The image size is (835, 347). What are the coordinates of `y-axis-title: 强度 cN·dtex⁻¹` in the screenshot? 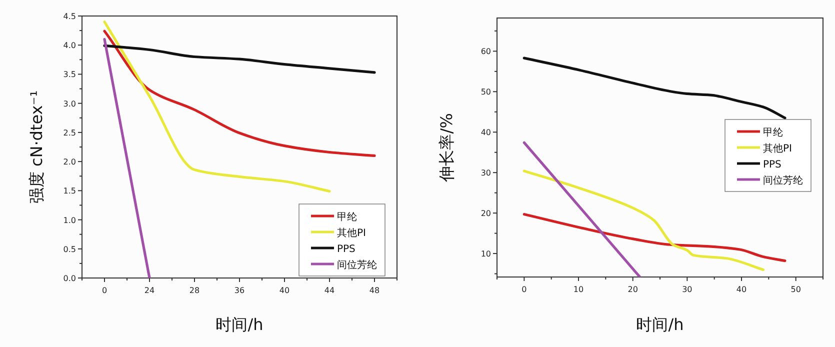 It's located at (36, 147).